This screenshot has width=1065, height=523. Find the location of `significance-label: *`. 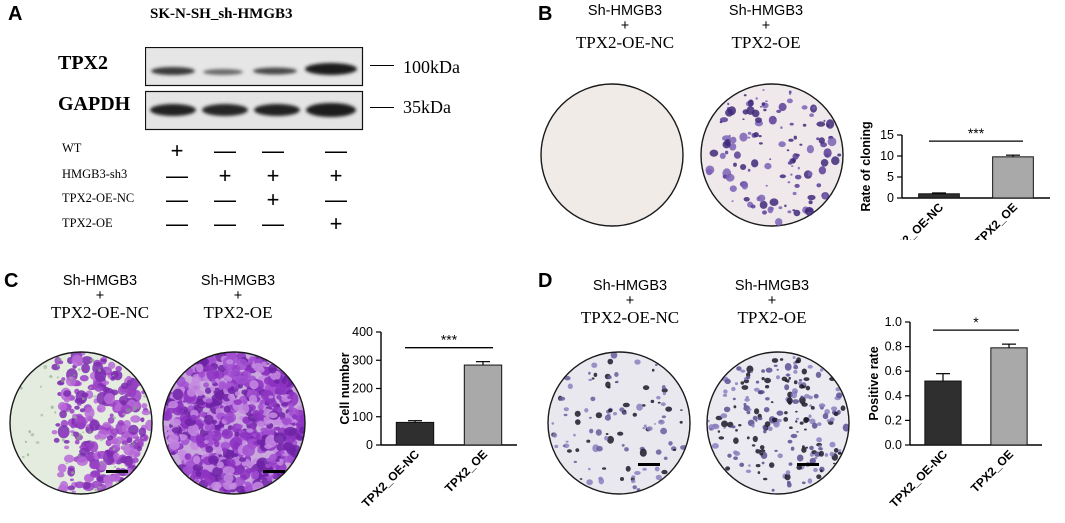

significance-label: * is located at coordinates (976, 322).